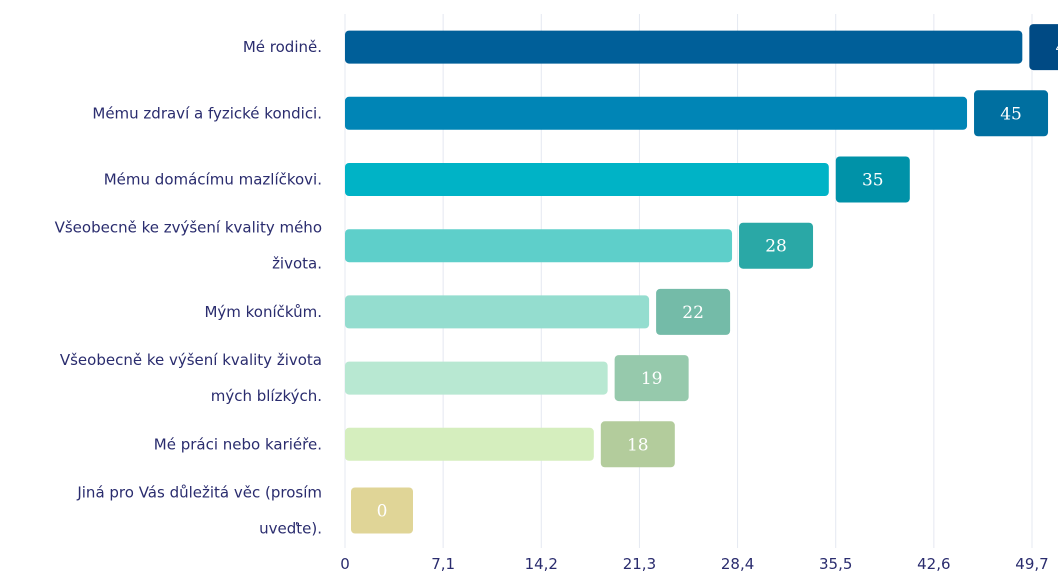 The image size is (1058, 575). I want to click on value-label: 22, so click(693, 313).